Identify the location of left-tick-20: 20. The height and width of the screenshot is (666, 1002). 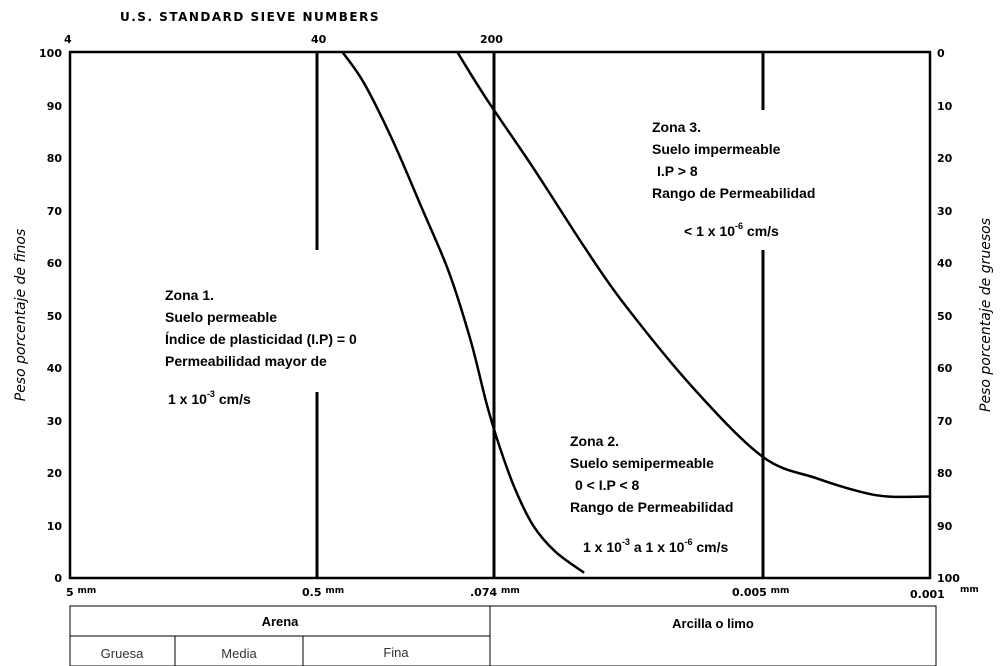
(55, 473).